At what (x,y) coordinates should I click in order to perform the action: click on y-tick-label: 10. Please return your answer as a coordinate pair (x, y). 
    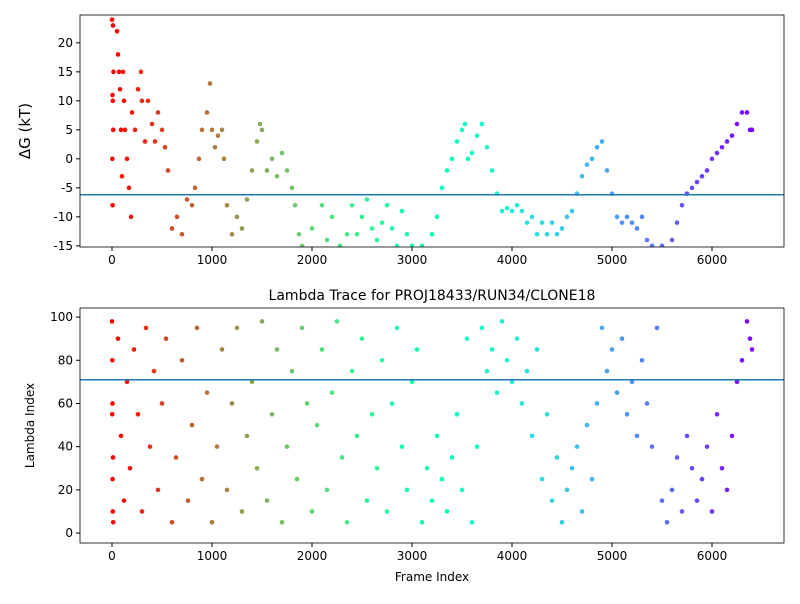
    Looking at the image, I should click on (65, 101).